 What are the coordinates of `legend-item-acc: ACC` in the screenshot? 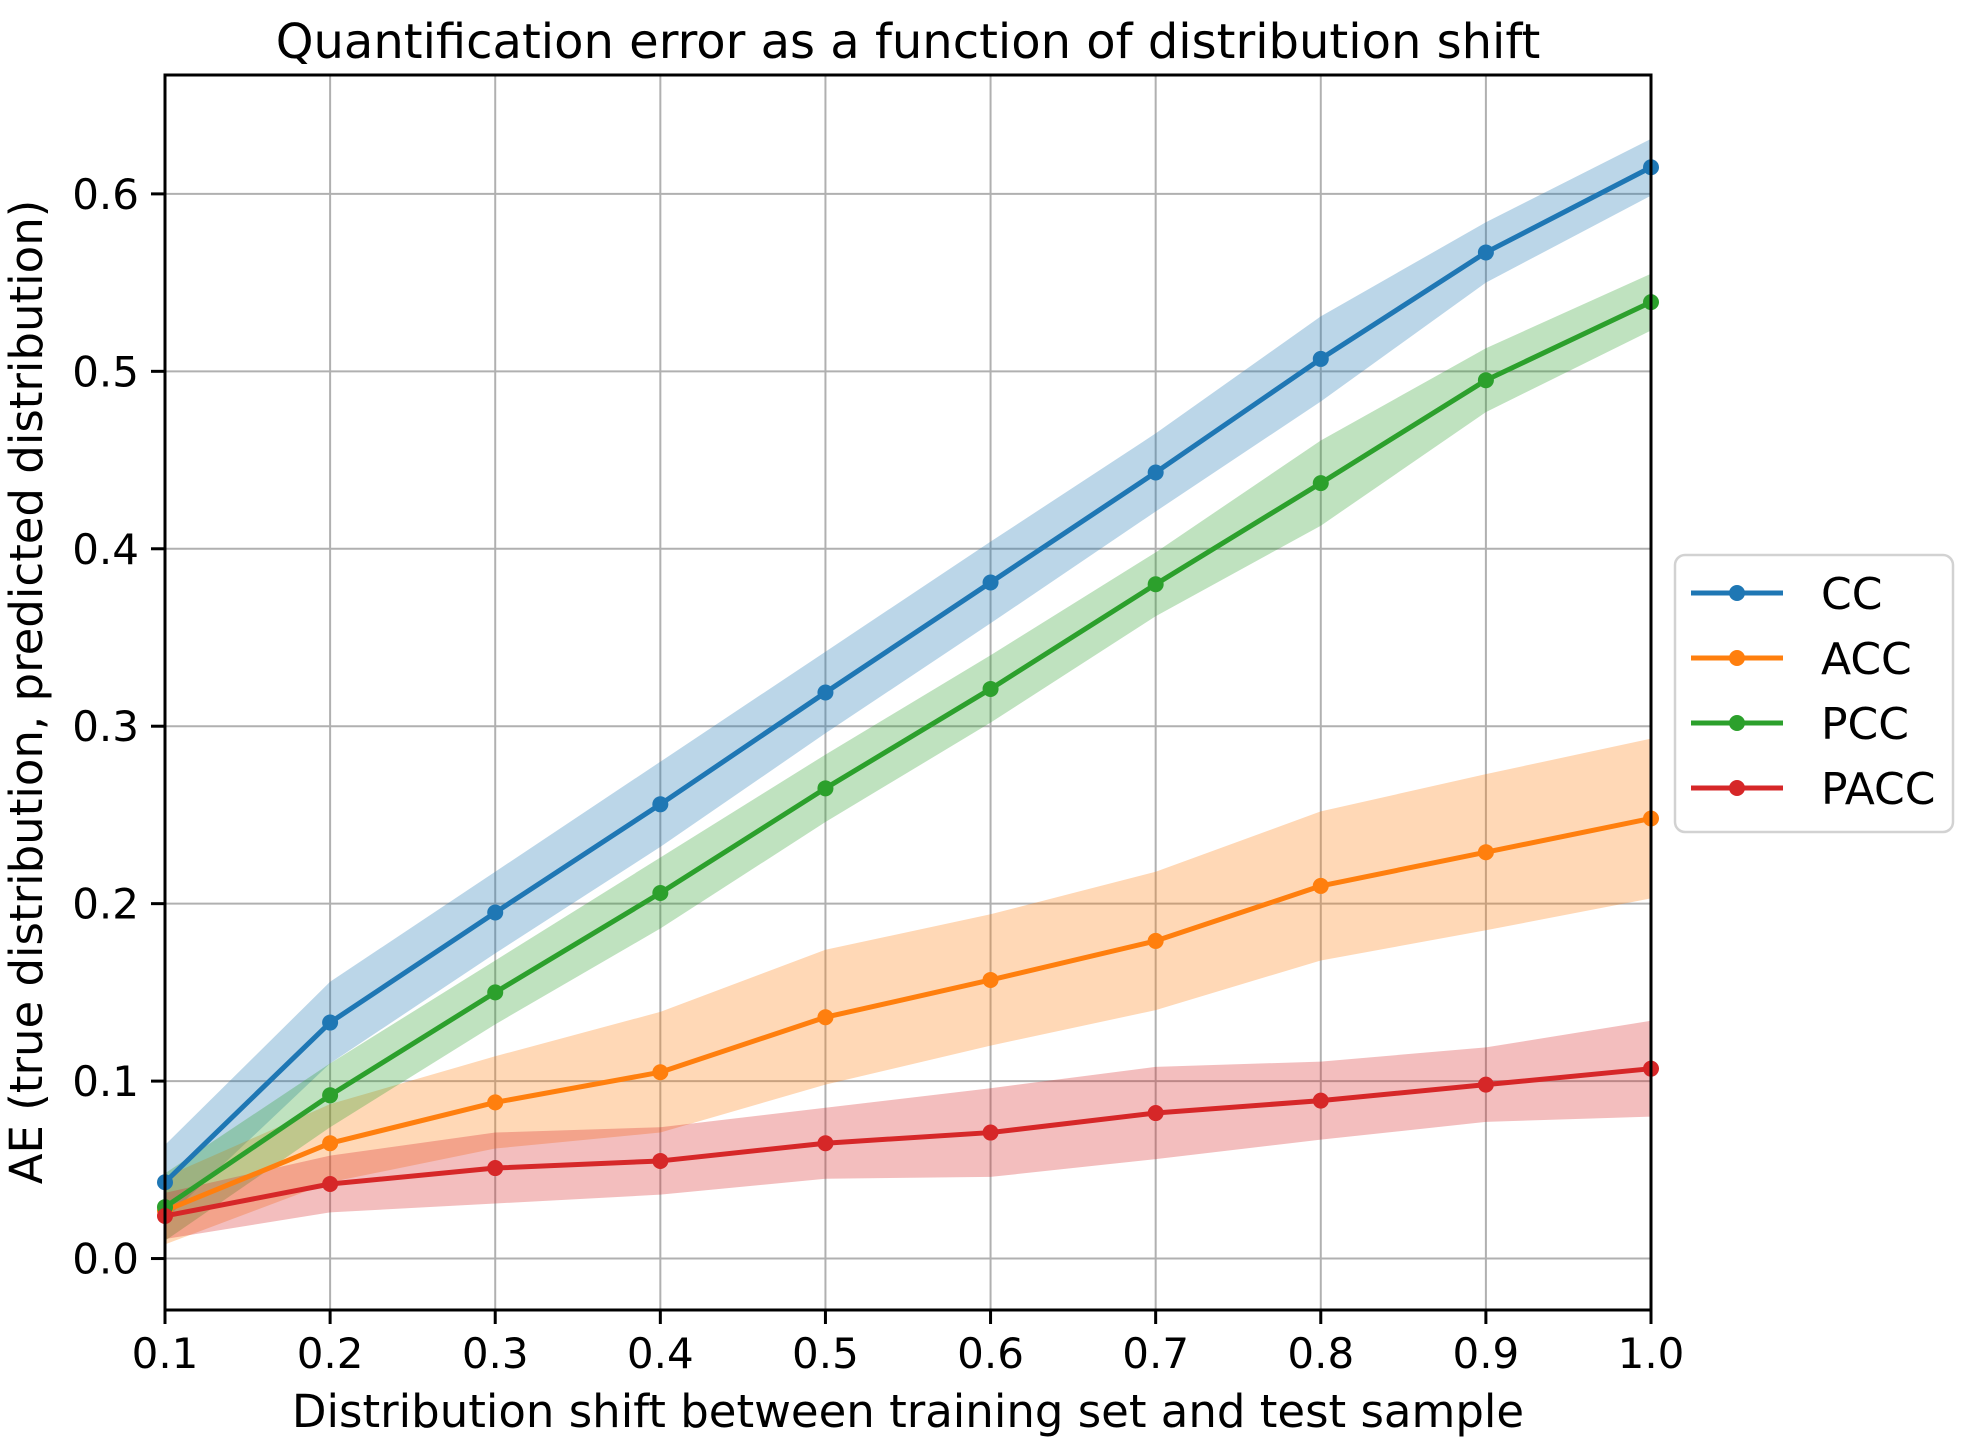 It's located at (1801, 659).